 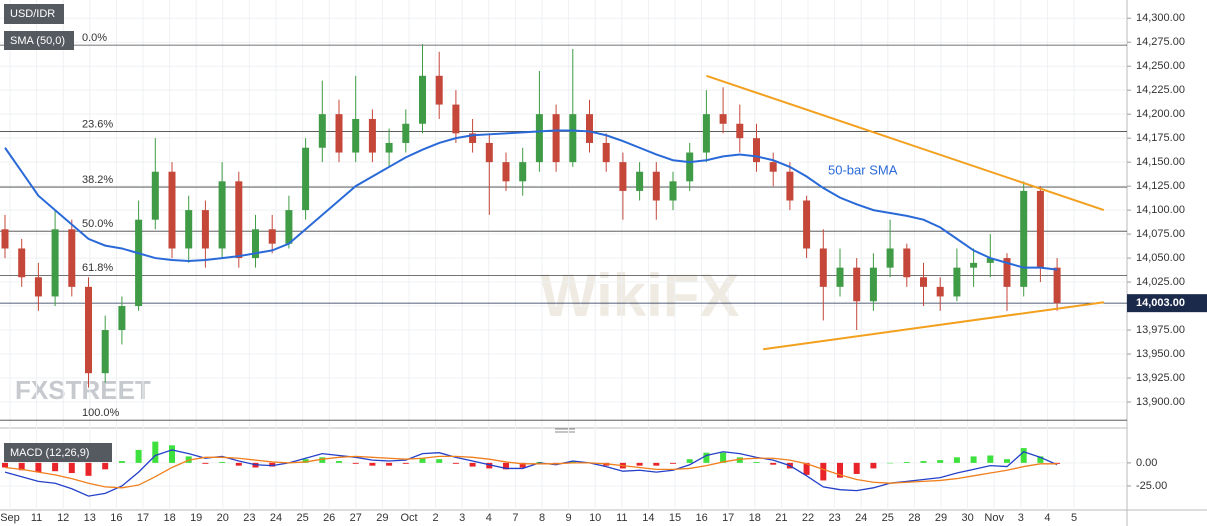 What do you see at coordinates (10, 518) in the screenshot?
I see `x-tick-label: Sep` at bounding box center [10, 518].